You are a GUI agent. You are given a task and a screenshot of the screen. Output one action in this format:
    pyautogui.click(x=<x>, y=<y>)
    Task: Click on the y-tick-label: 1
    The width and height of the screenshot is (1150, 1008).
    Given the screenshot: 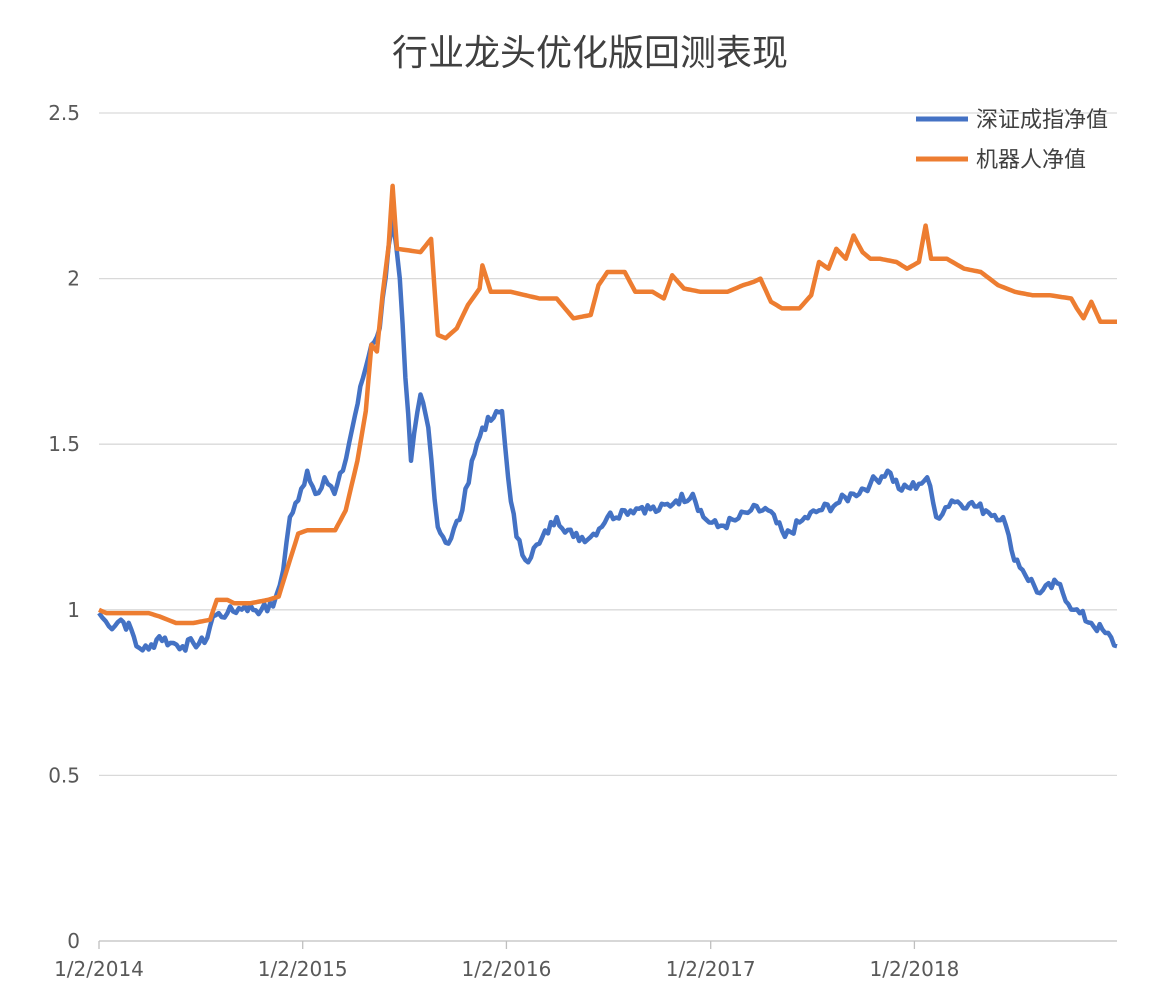 What is the action you would take?
    pyautogui.click(x=73, y=610)
    